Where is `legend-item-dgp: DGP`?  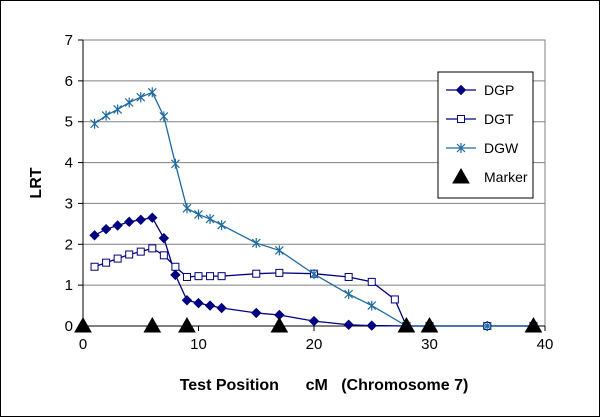
legend-item-dgp: DGP is located at coordinates (480, 90).